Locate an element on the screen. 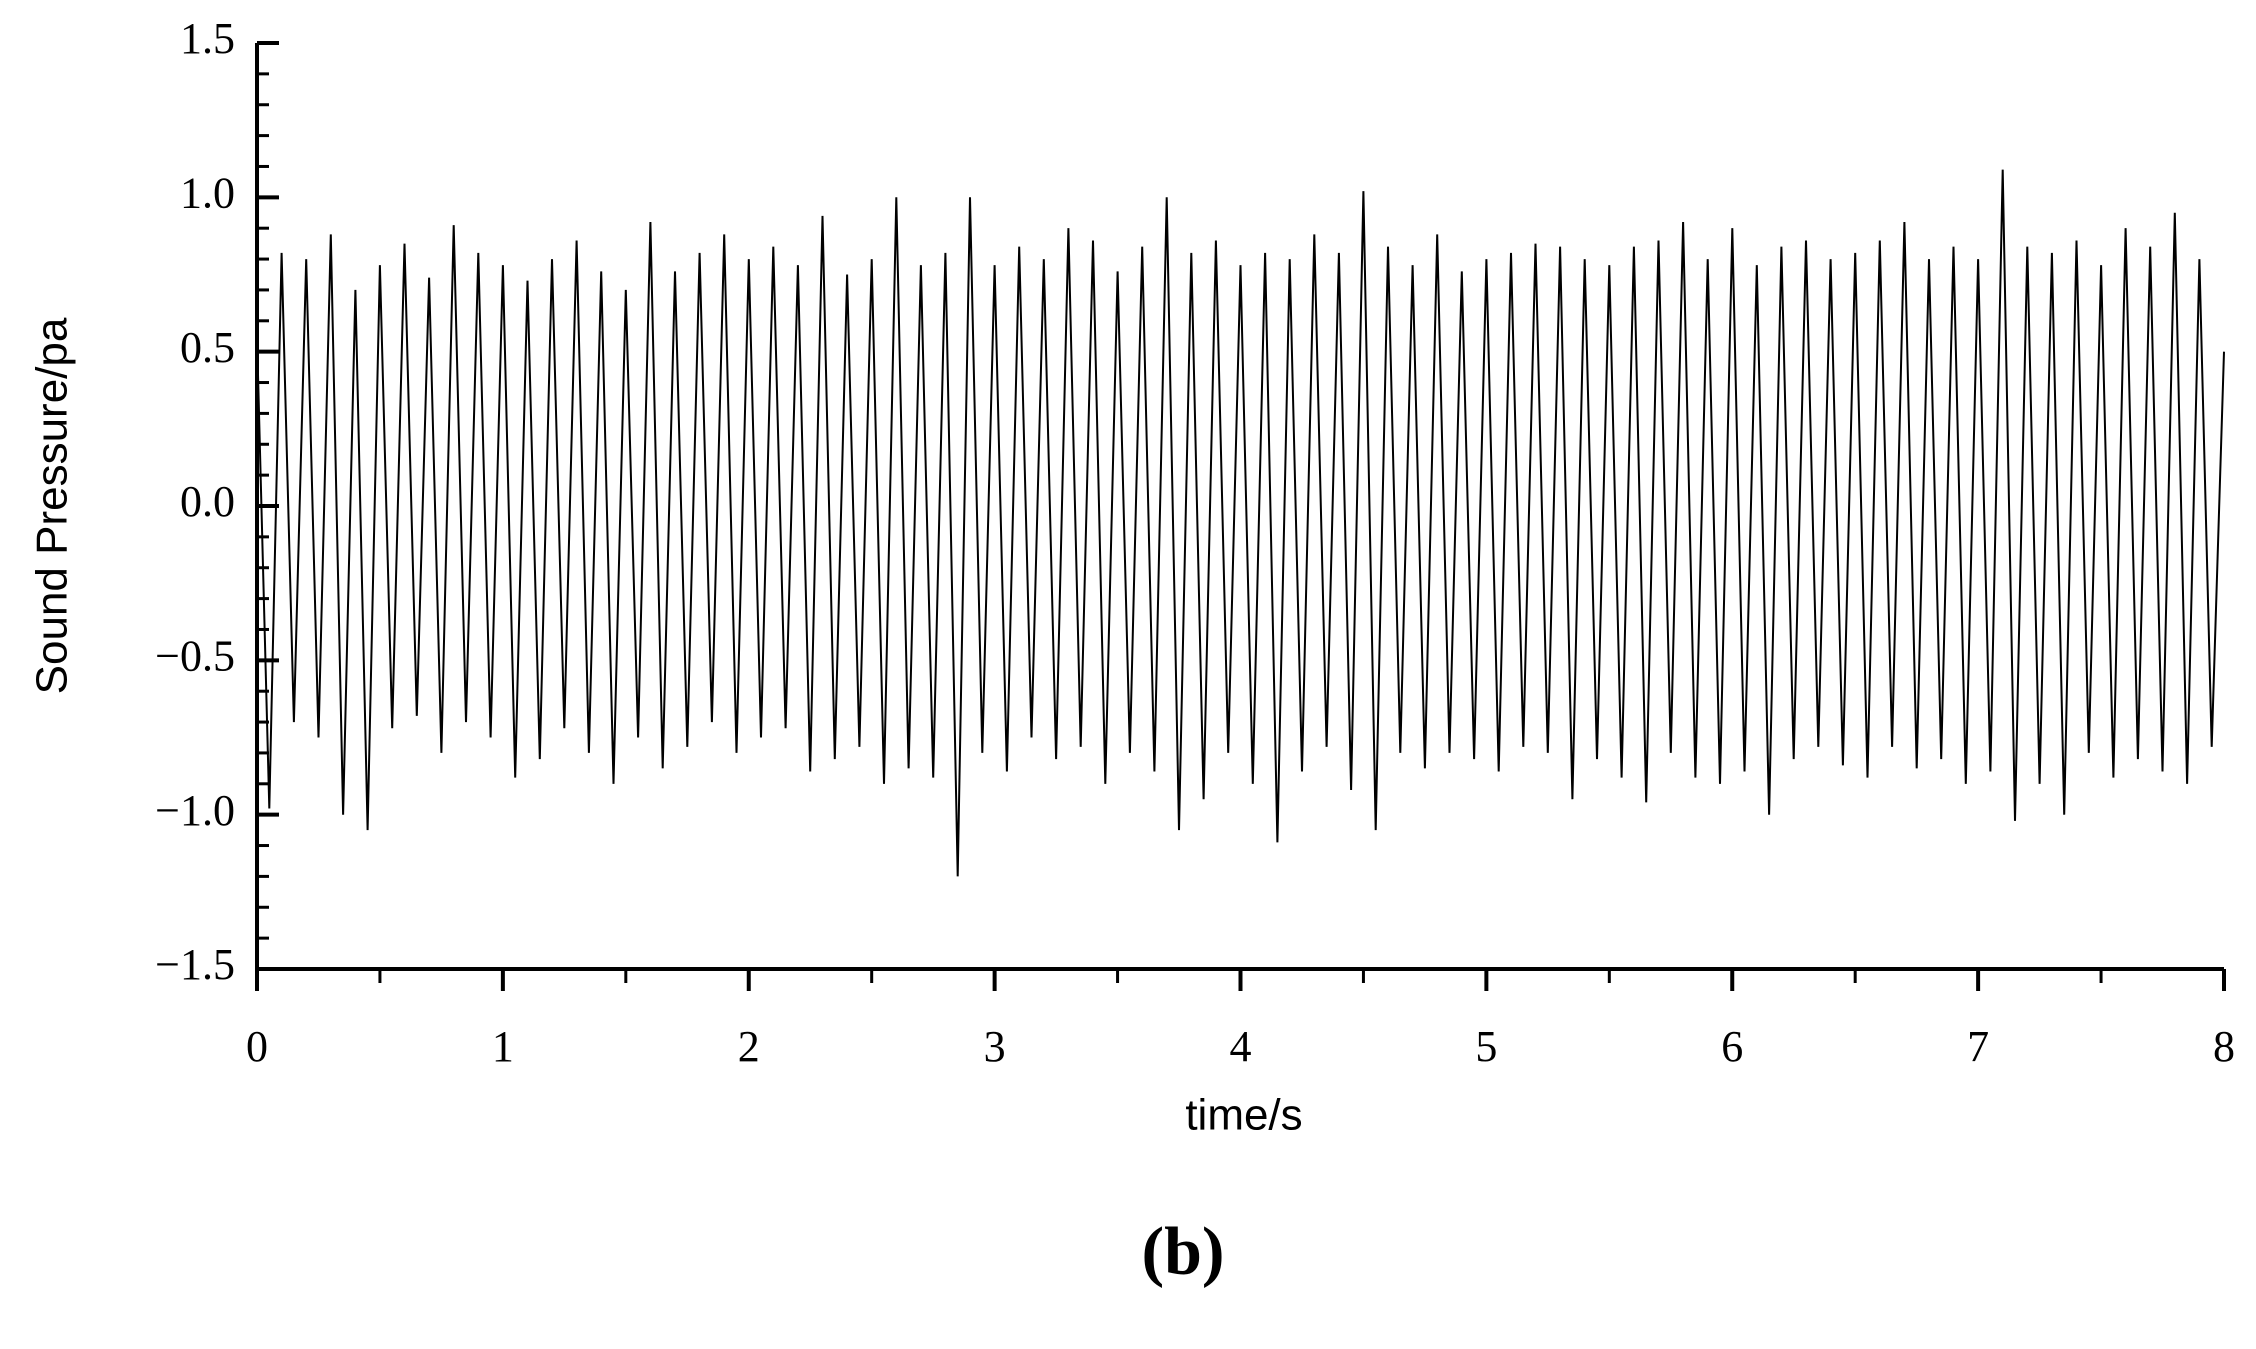 This screenshot has width=2256, height=1349. x-tick-label: 2 is located at coordinates (749, 1046).